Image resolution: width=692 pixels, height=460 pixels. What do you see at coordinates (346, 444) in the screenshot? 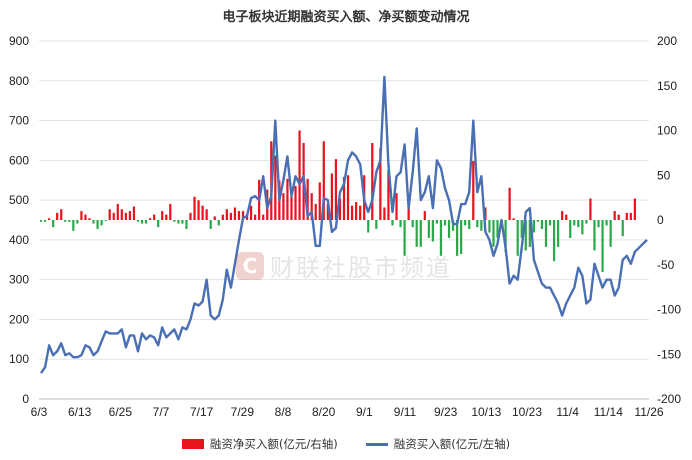
I see `chart-legend: 融资净买入额(亿元/右轴) 融资买入额(亿元/左轴)` at bounding box center [346, 444].